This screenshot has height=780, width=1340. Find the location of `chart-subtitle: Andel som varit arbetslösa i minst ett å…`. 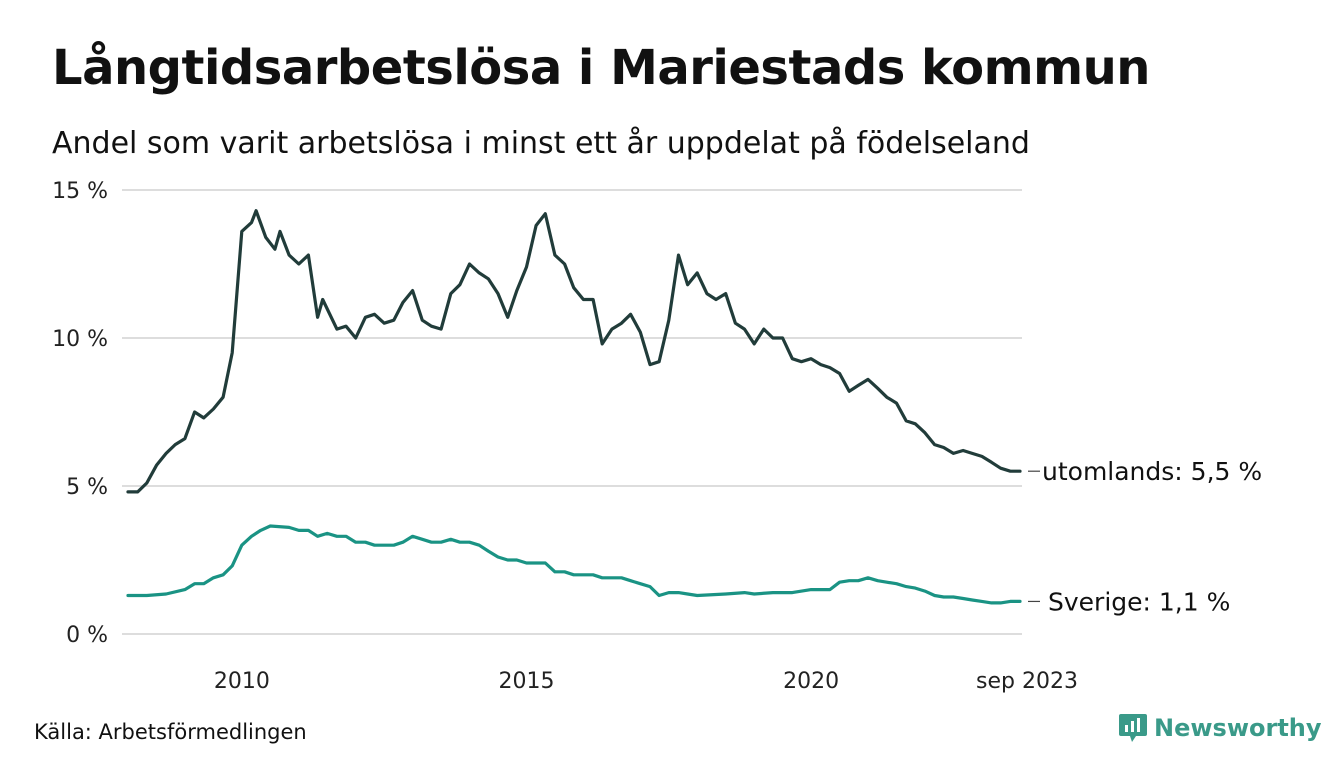

chart-subtitle: Andel som varit arbetslösa i minst ett å… is located at coordinates (541, 143).